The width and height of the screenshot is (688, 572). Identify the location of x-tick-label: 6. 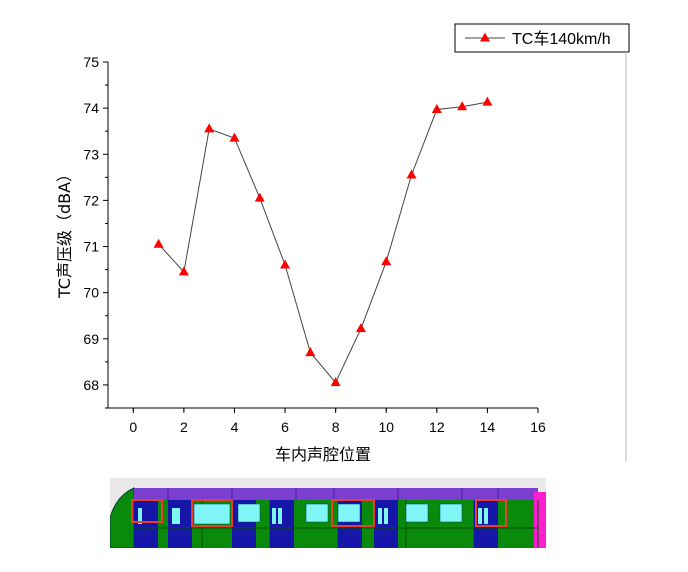
(285, 427).